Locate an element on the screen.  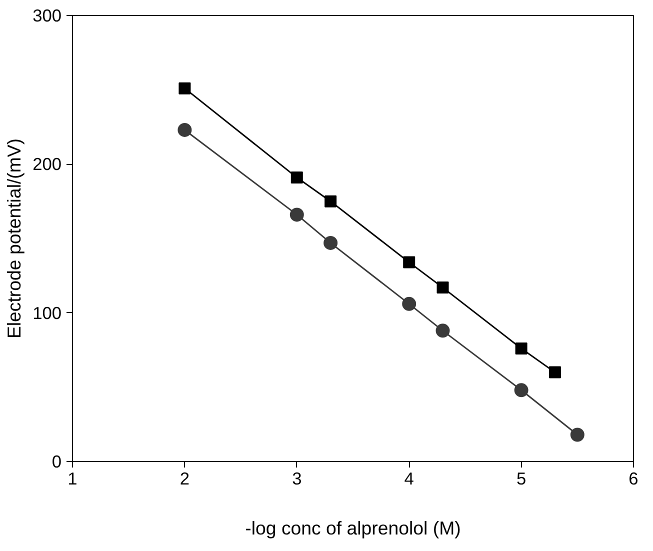
x-tick-label: 1 is located at coordinates (73, 478).